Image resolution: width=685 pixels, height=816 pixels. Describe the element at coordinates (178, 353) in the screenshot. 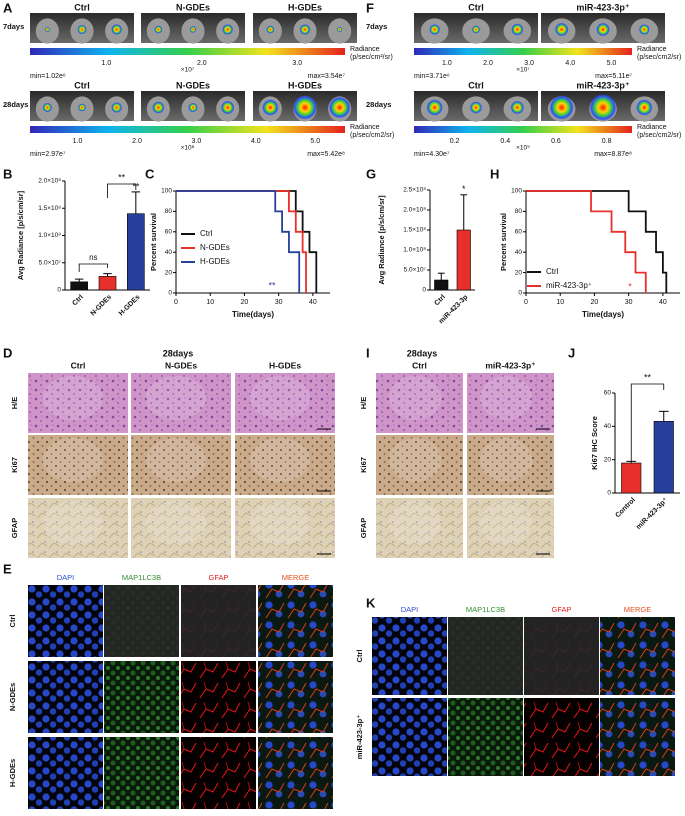

I see `time-label: 28days` at that location.